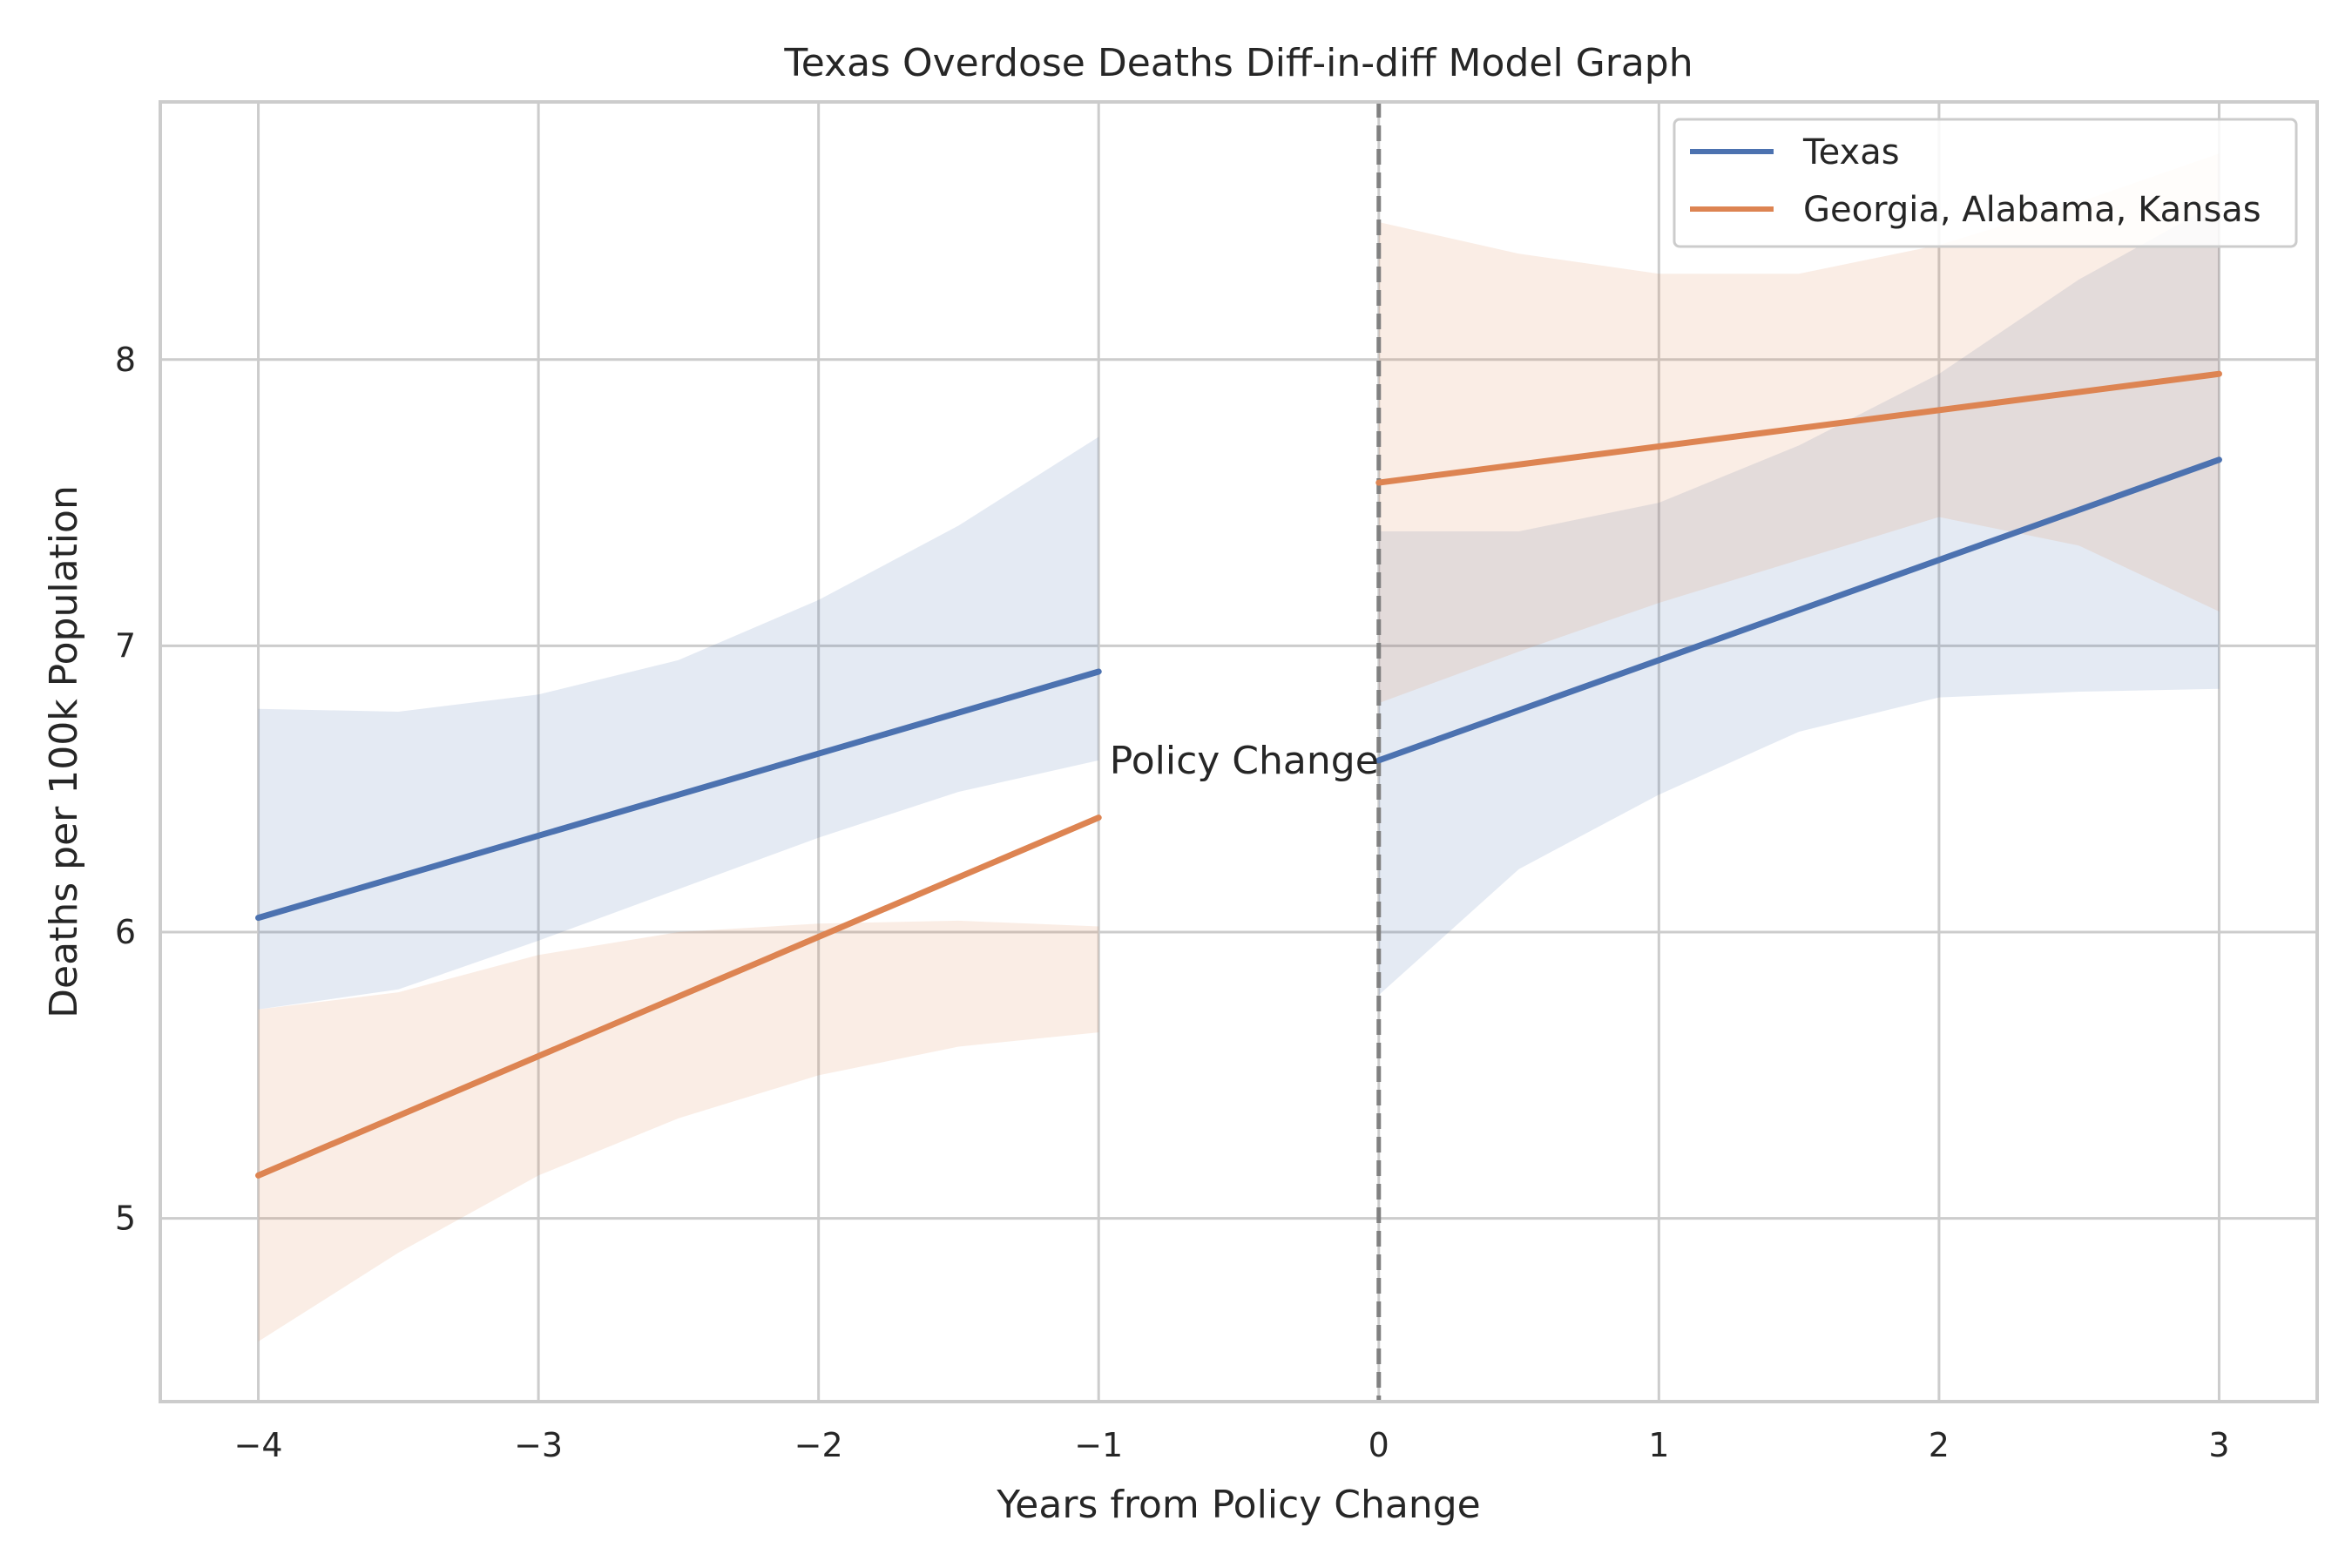 The height and width of the screenshot is (1568, 2352). What do you see at coordinates (818, 1445) in the screenshot?
I see `x-tick-label: −2` at bounding box center [818, 1445].